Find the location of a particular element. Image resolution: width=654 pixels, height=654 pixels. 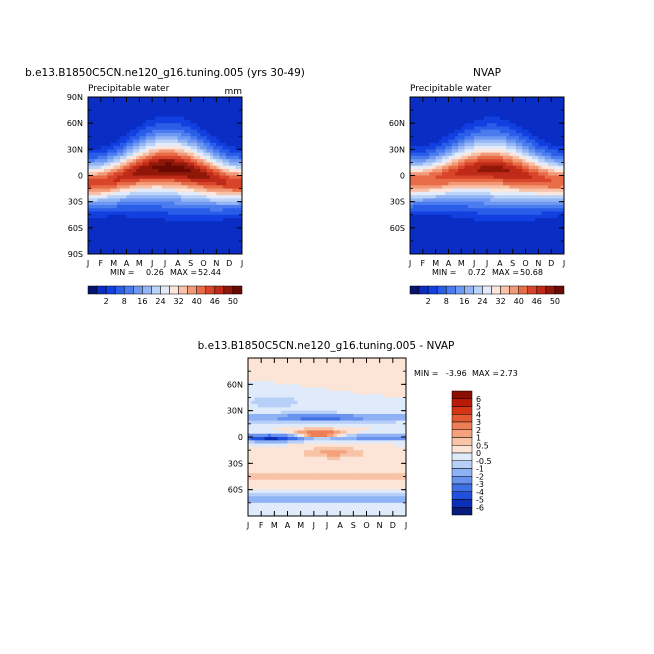

colorbar-label: 46 is located at coordinates (537, 301).